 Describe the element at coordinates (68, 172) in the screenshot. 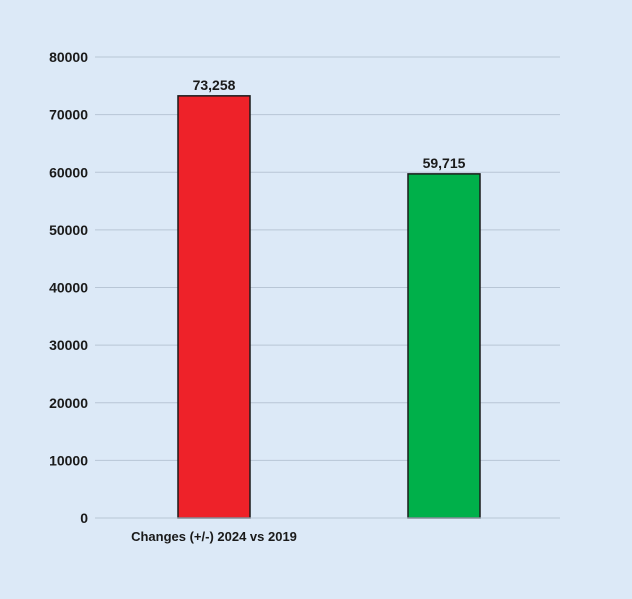

I see `y-tick-label: 60000` at that location.